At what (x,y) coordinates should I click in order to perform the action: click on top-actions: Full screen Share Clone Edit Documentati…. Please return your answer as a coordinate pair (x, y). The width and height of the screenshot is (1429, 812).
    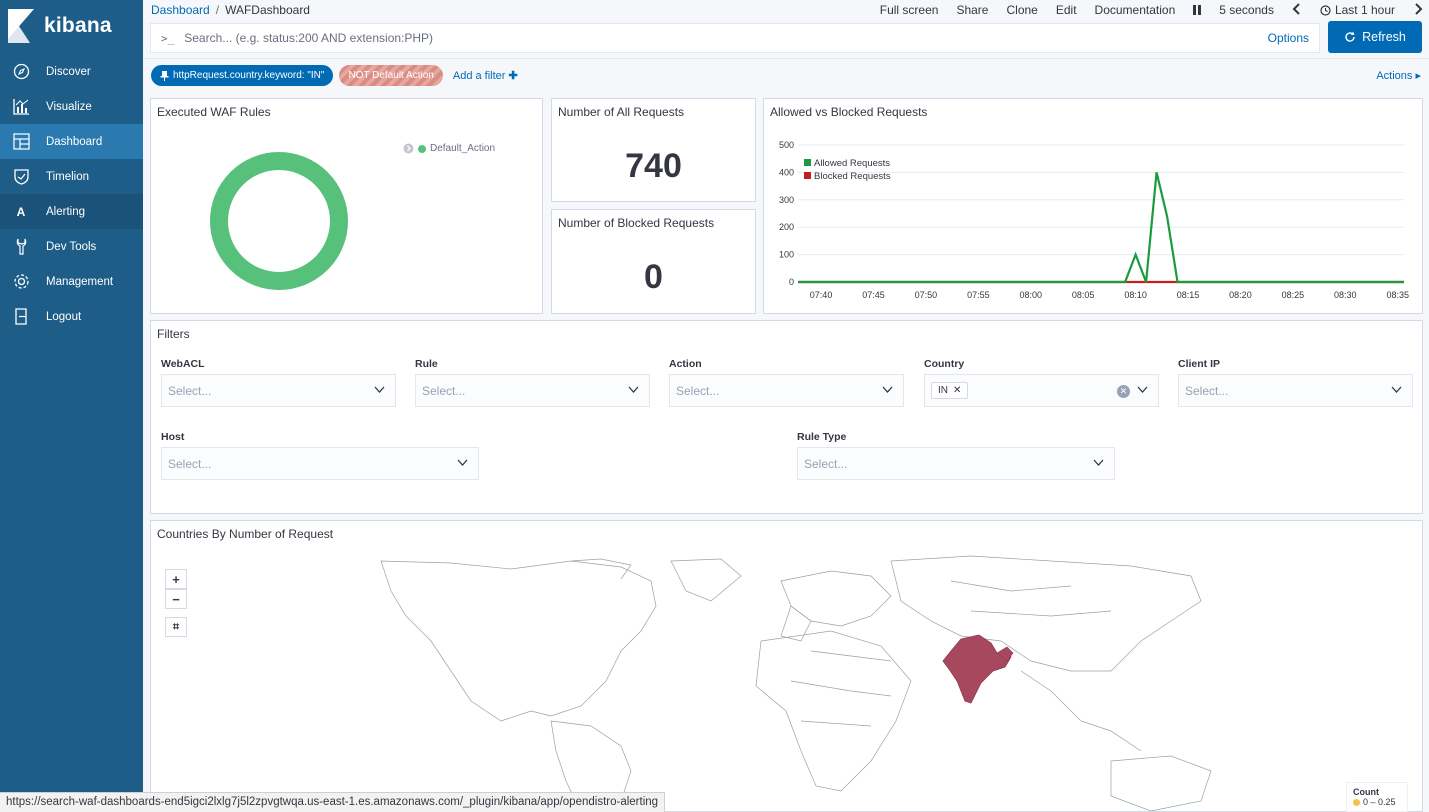
    Looking at the image, I should click on (1154, 10).